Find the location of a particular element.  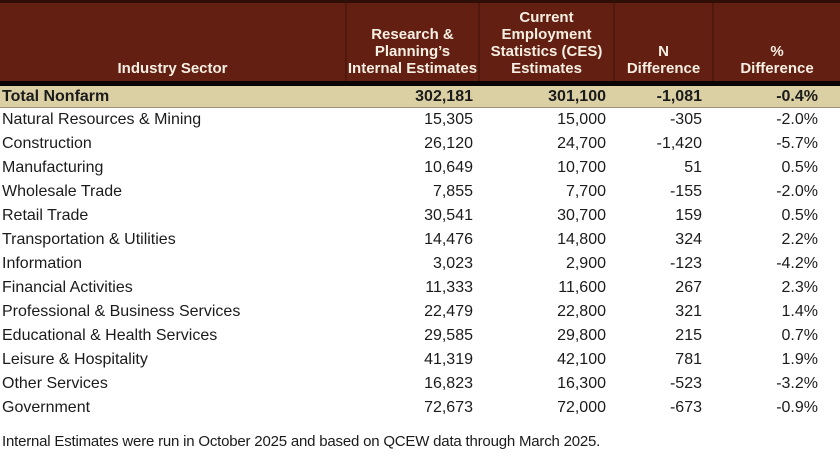

table-row: Other Services 16,823 16,300 -523 -3.2% is located at coordinates (420, 384).